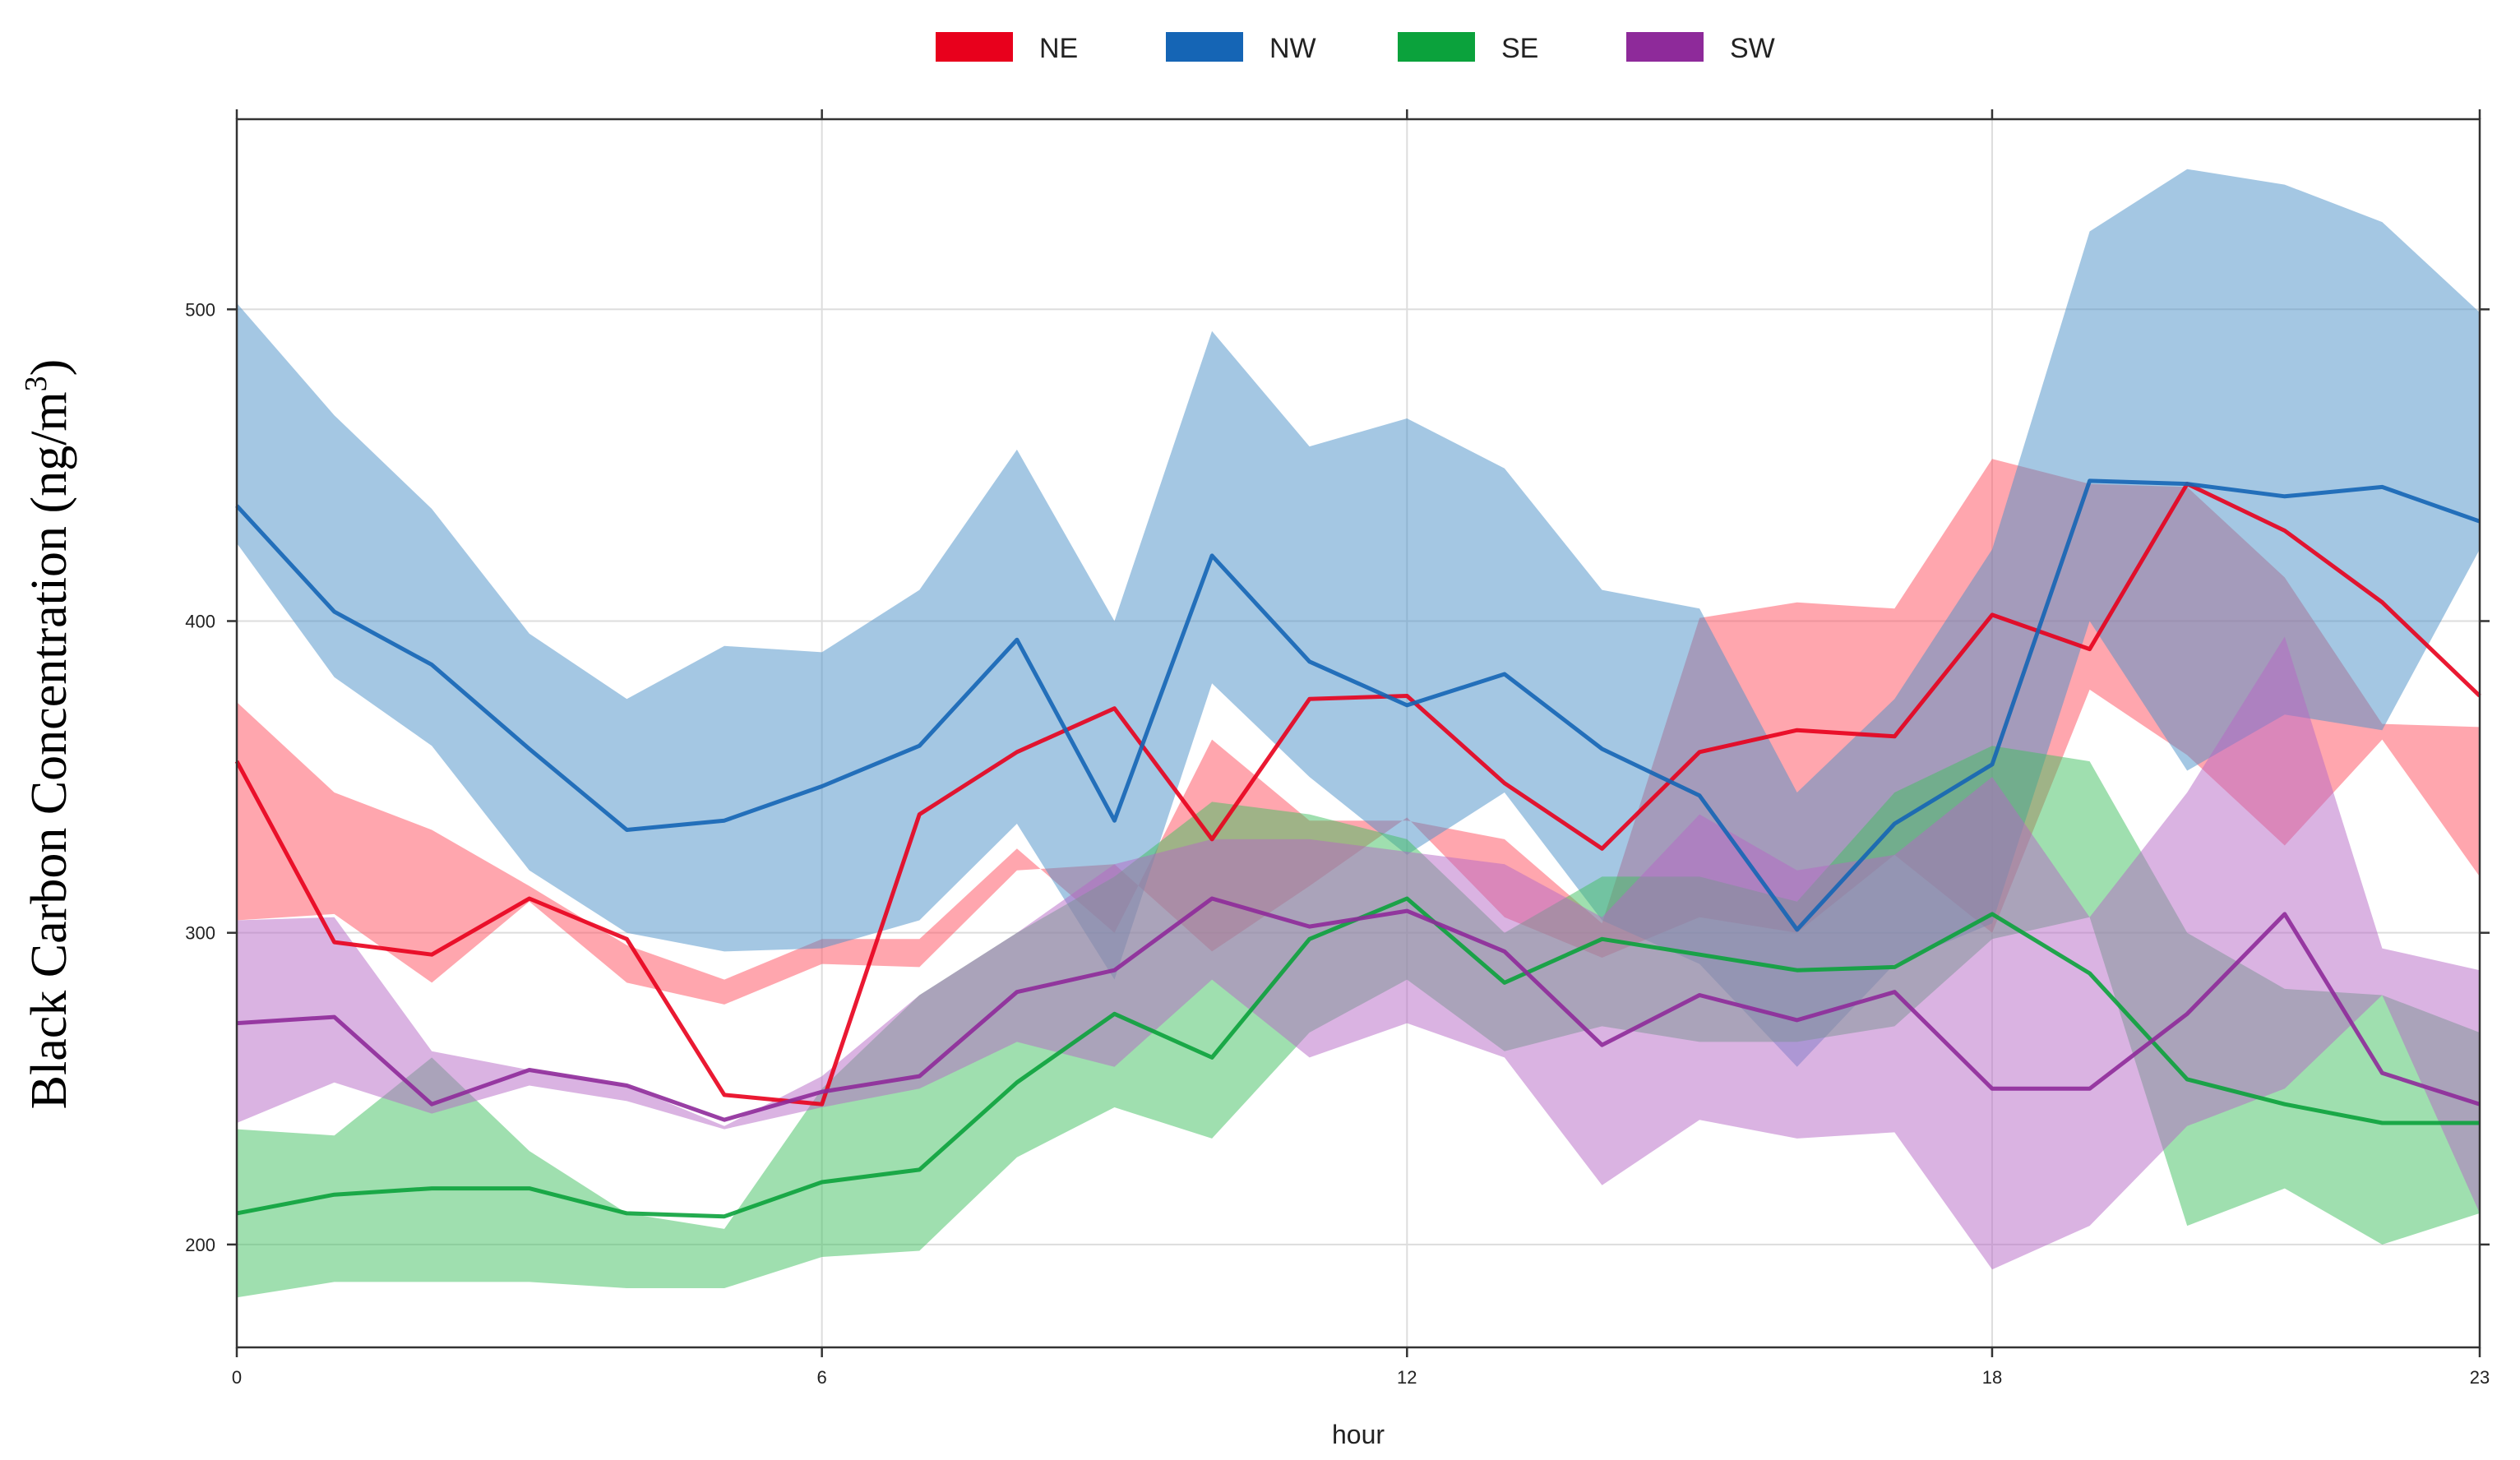 This screenshot has width=2520, height=1460. Describe the element at coordinates (200, 621) in the screenshot. I see `y-tick-label-400: 400` at that location.